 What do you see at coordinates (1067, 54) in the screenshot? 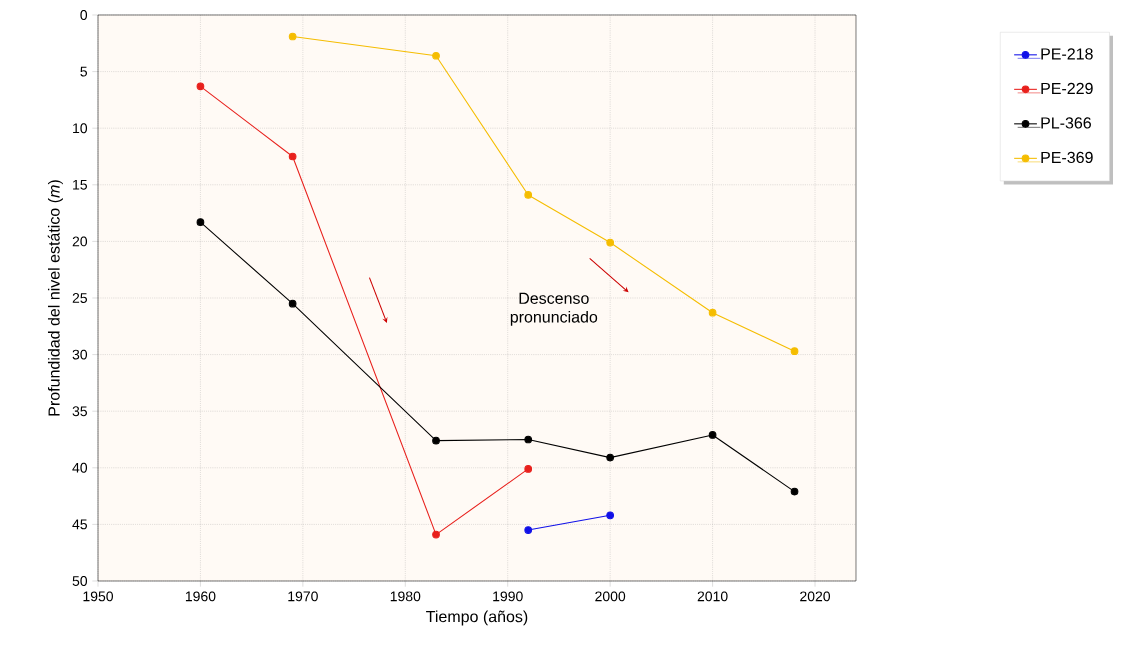
I see `legend-label: PE-218` at bounding box center [1067, 54].